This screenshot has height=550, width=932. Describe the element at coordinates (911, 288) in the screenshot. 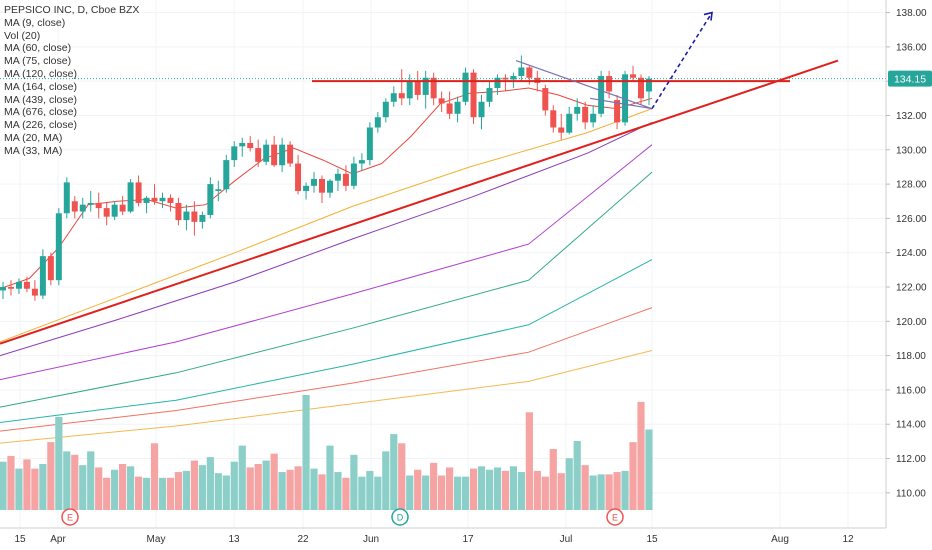

I see `y-tick-label: 122.00` at that location.